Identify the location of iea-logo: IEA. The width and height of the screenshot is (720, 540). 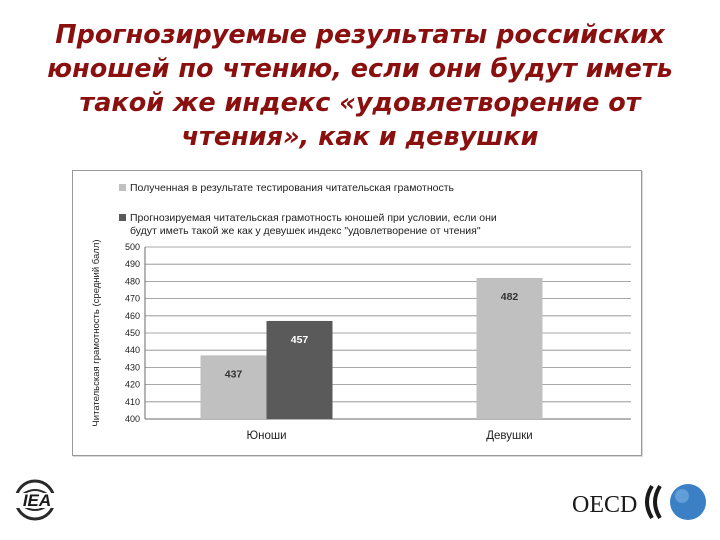
(38, 502).